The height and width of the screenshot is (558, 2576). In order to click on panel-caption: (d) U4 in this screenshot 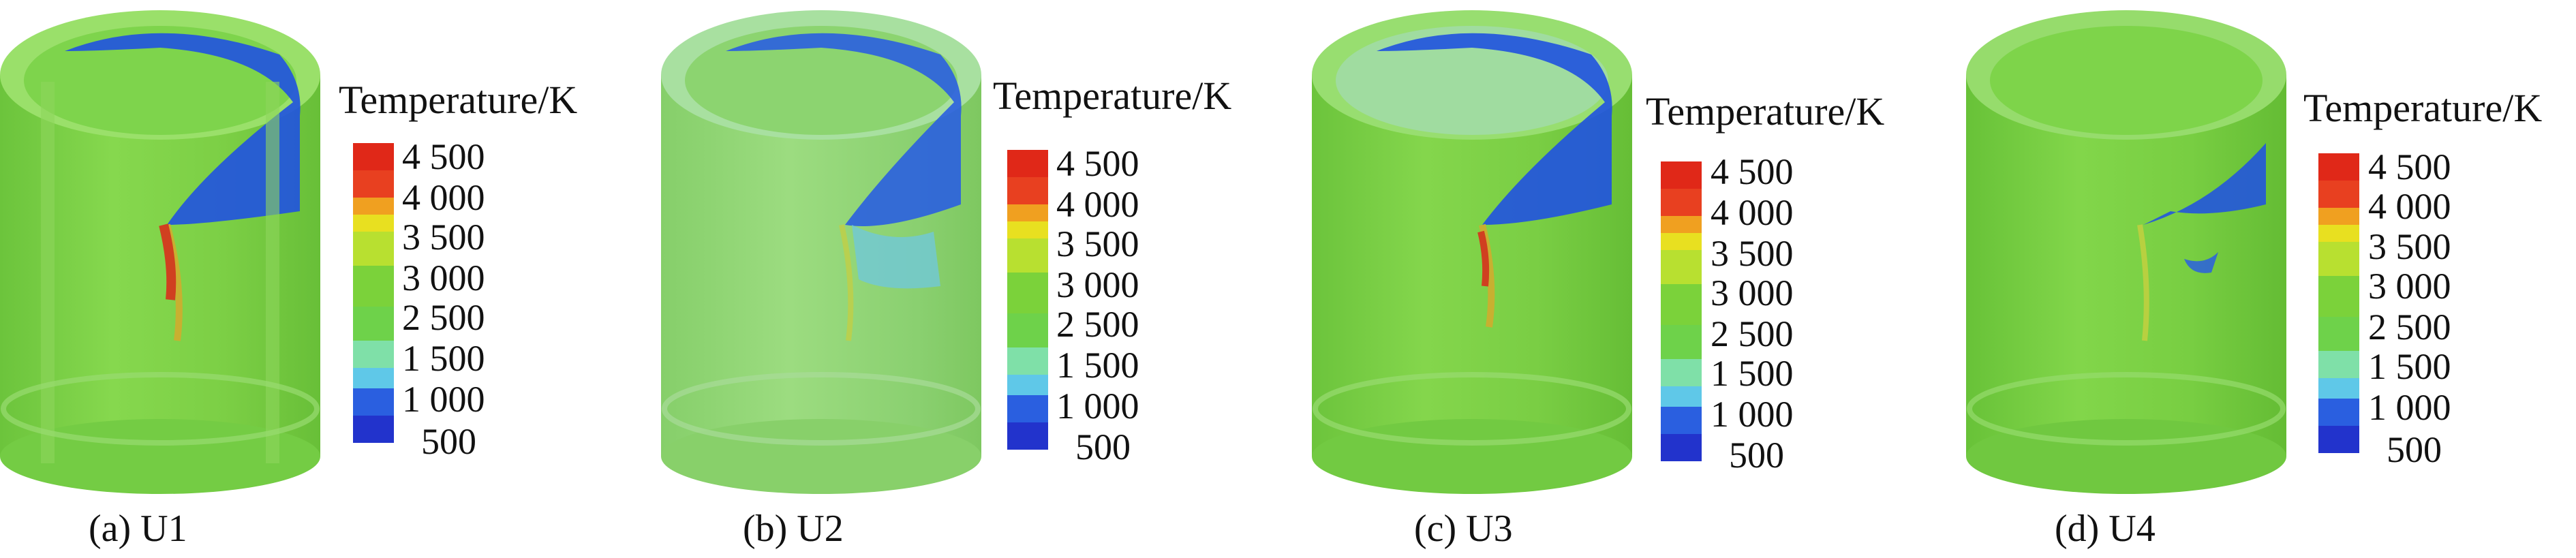, I will do `click(2105, 529)`.